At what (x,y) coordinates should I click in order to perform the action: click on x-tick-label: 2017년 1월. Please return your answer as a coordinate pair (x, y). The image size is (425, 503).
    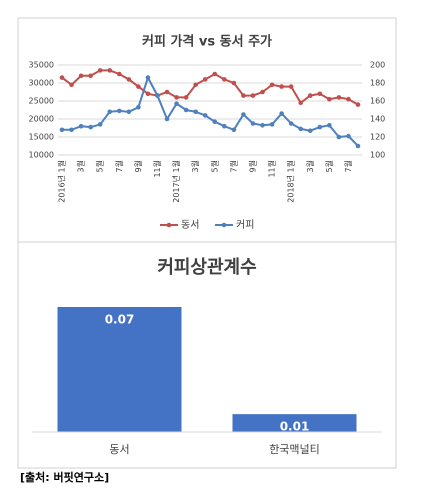
    Looking at the image, I should click on (176, 181).